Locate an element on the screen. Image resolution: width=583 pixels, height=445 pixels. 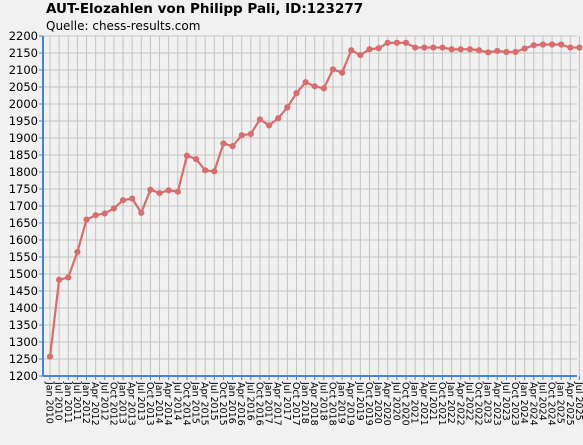
x-tick-label: Jan 2025 is located at coordinates (560, 402).